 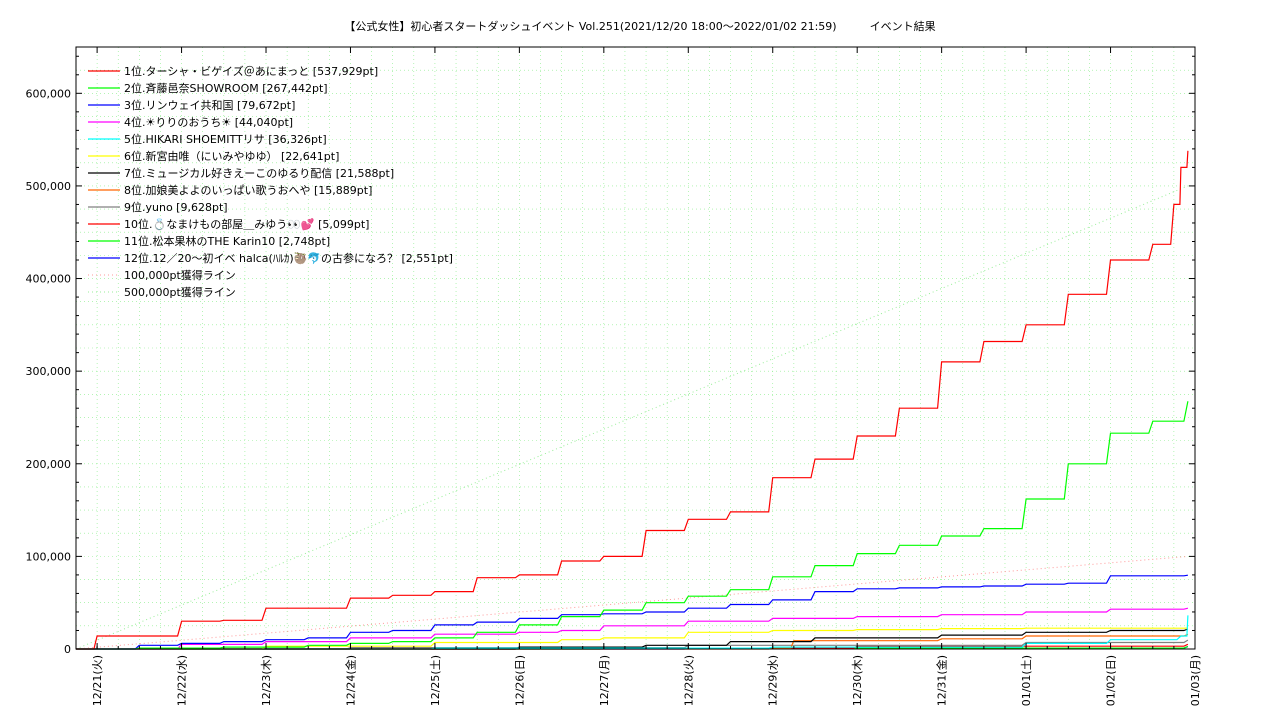 I want to click on y-tick-label: 200,000, so click(x=49, y=464).